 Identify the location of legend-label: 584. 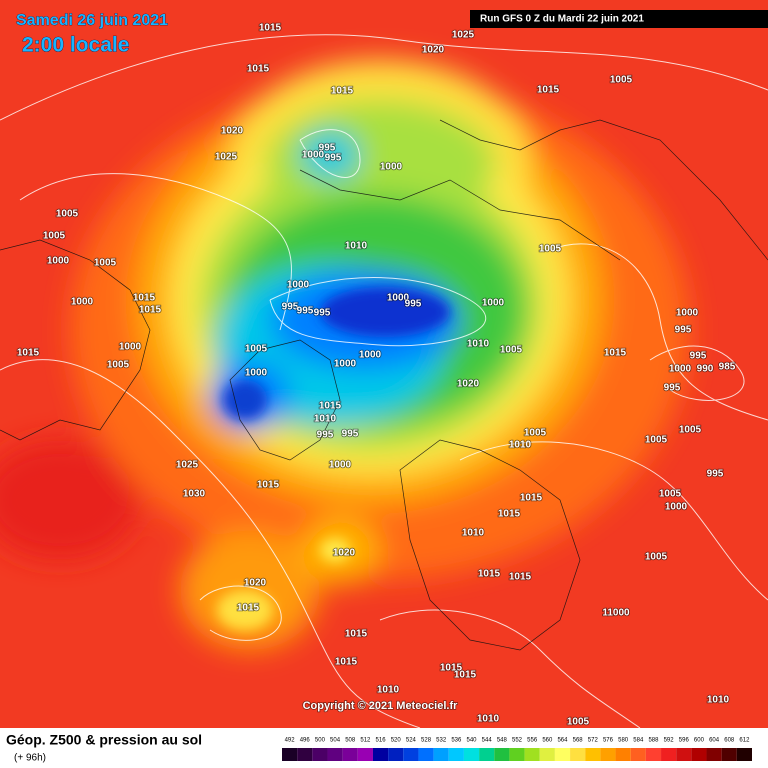
(638, 741).